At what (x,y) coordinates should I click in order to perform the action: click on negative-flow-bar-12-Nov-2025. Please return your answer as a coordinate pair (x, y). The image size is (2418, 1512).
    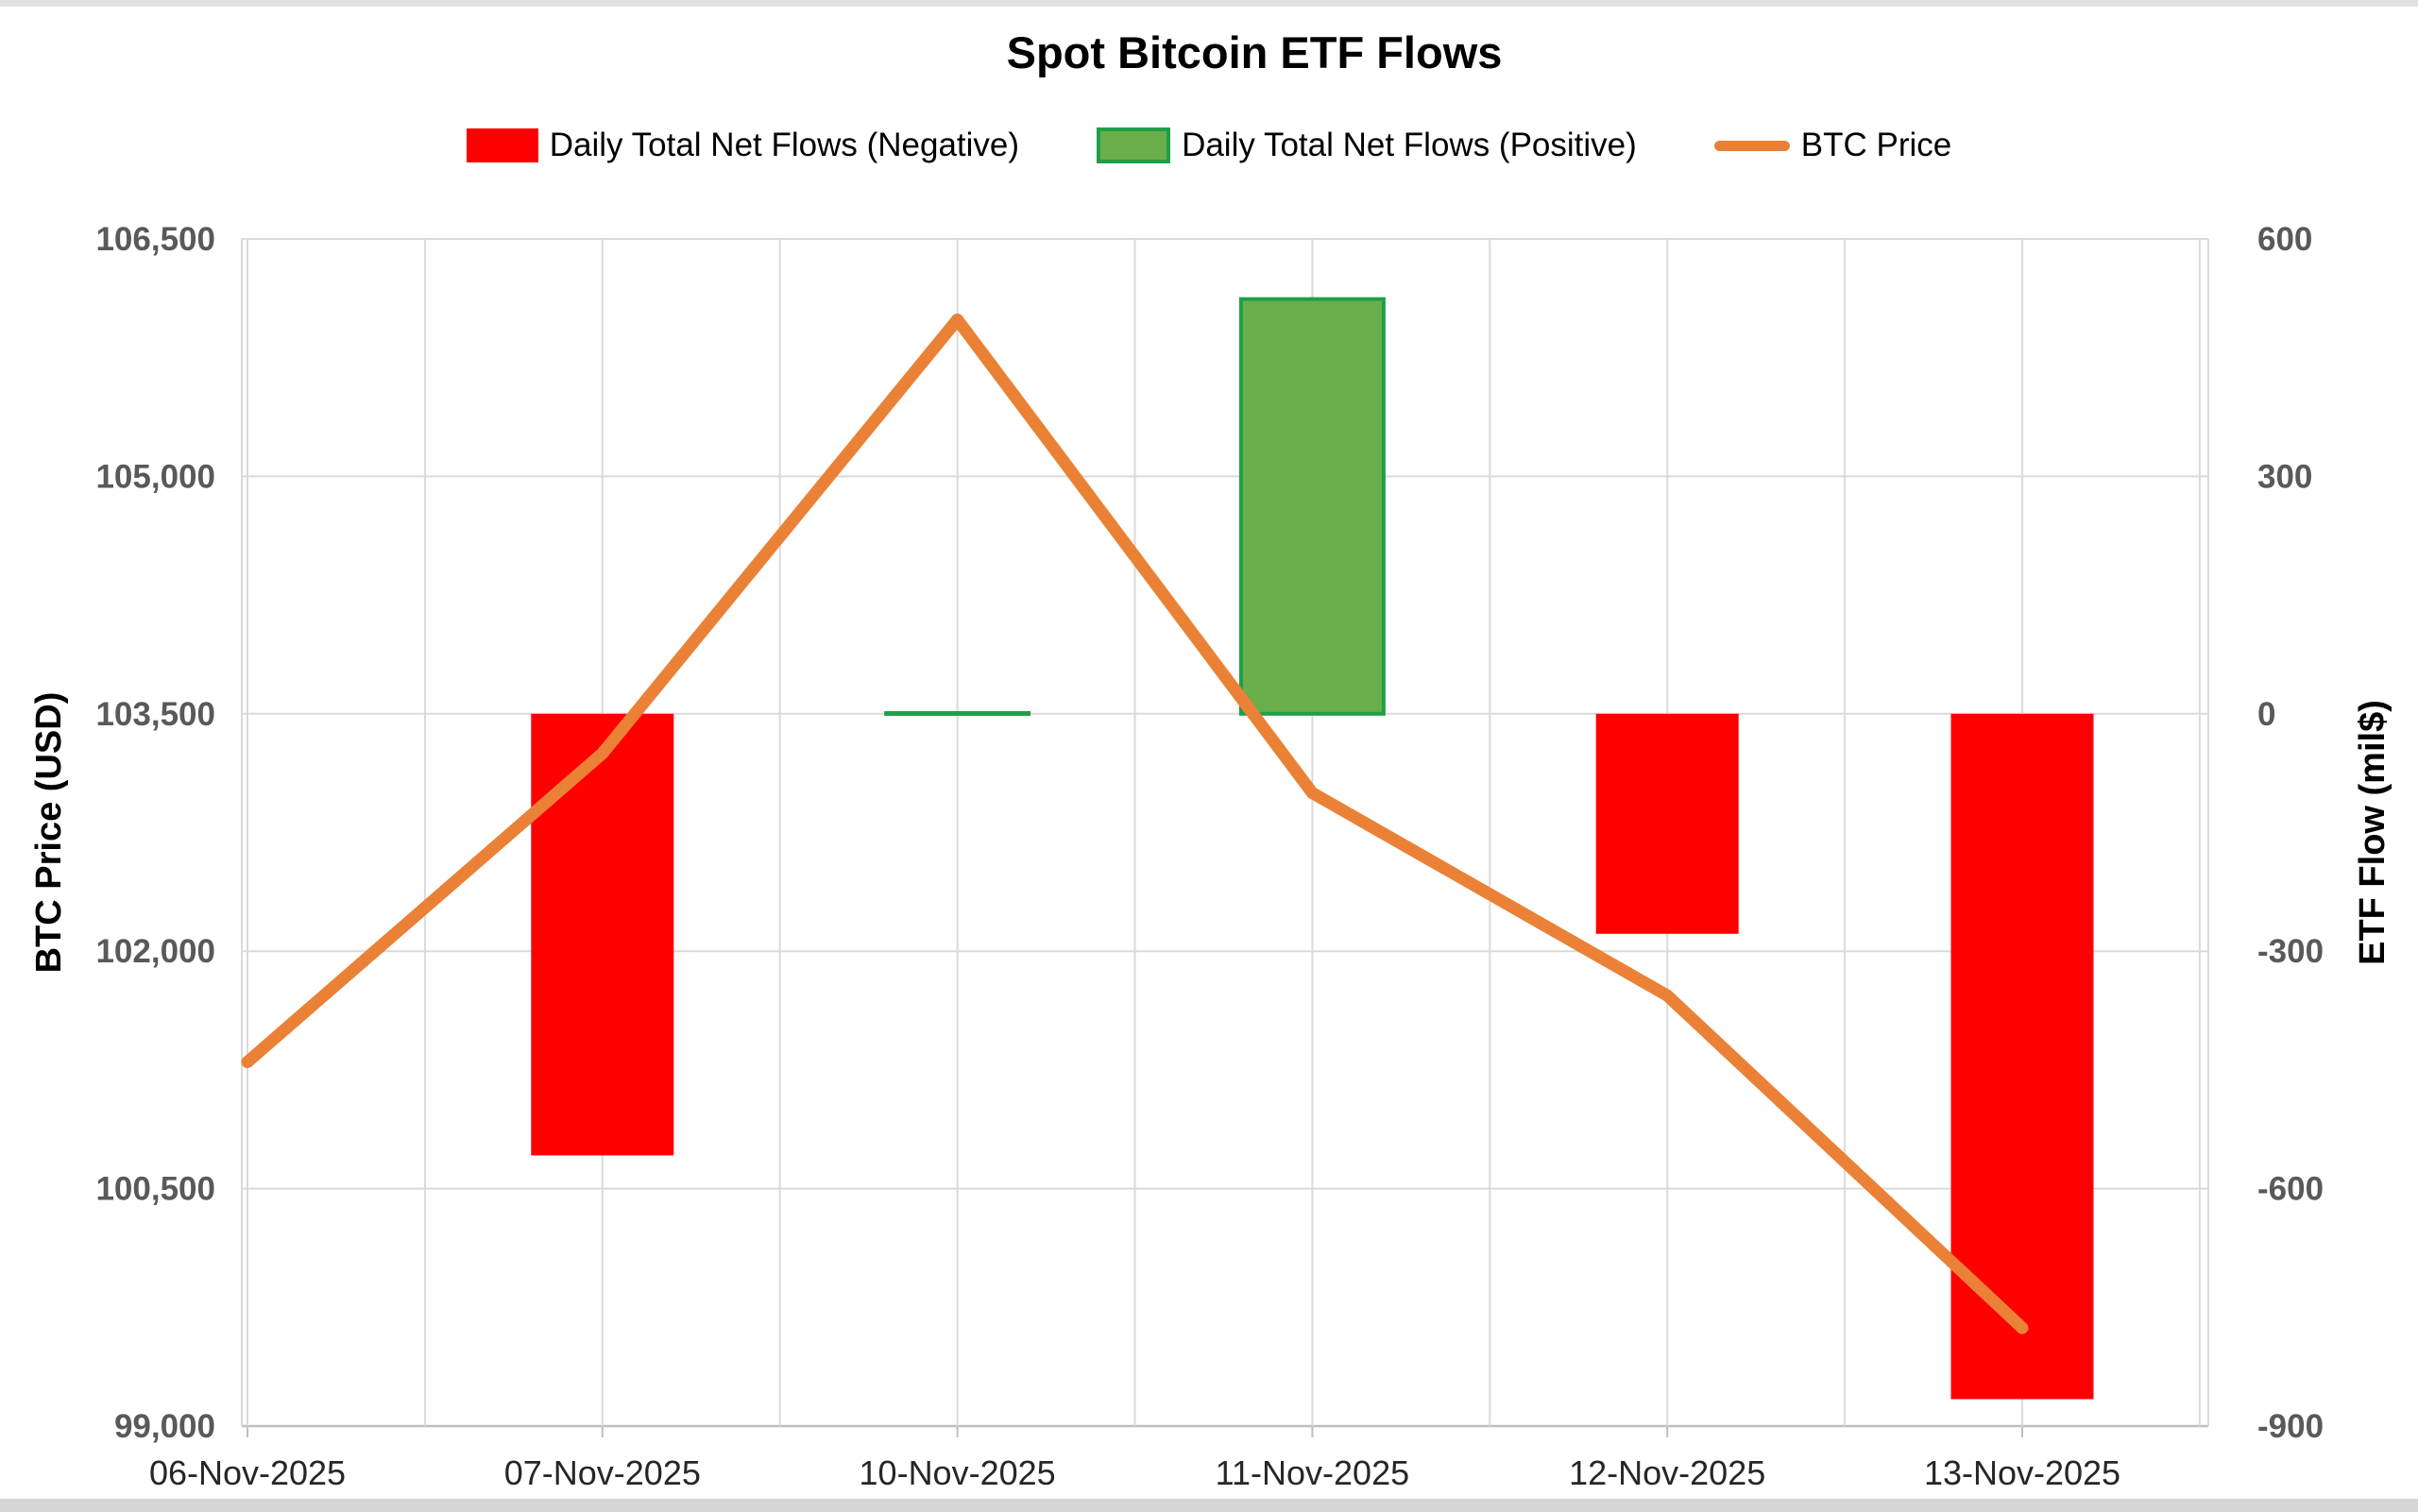
    Looking at the image, I should click on (1667, 823).